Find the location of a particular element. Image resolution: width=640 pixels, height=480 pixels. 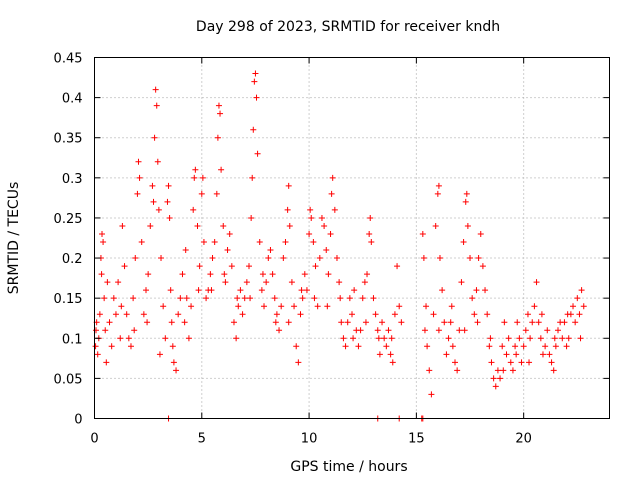

y-tick-label: 0.35 is located at coordinates (68, 139).